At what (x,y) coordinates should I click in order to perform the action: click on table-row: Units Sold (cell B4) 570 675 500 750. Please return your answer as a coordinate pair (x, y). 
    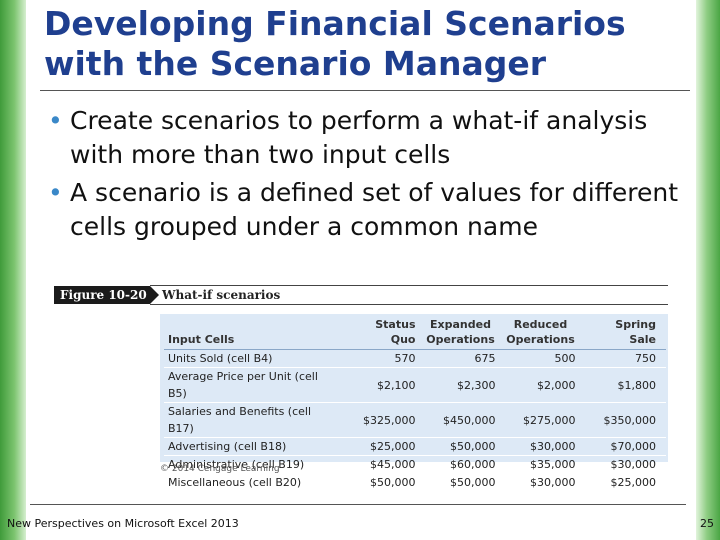
    Looking at the image, I should click on (415, 358).